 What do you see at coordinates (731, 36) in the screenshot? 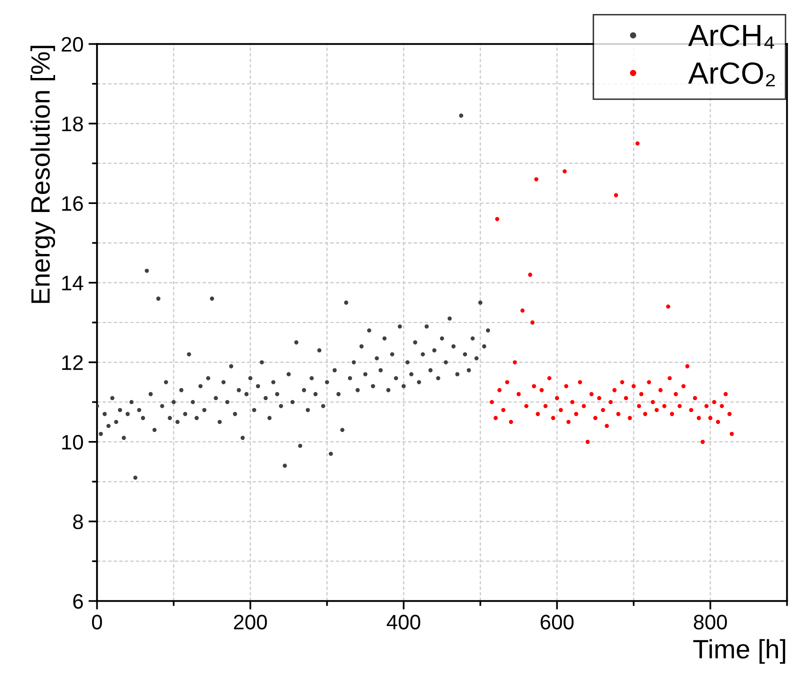
I see `legend-label: ArCH₄` at bounding box center [731, 36].